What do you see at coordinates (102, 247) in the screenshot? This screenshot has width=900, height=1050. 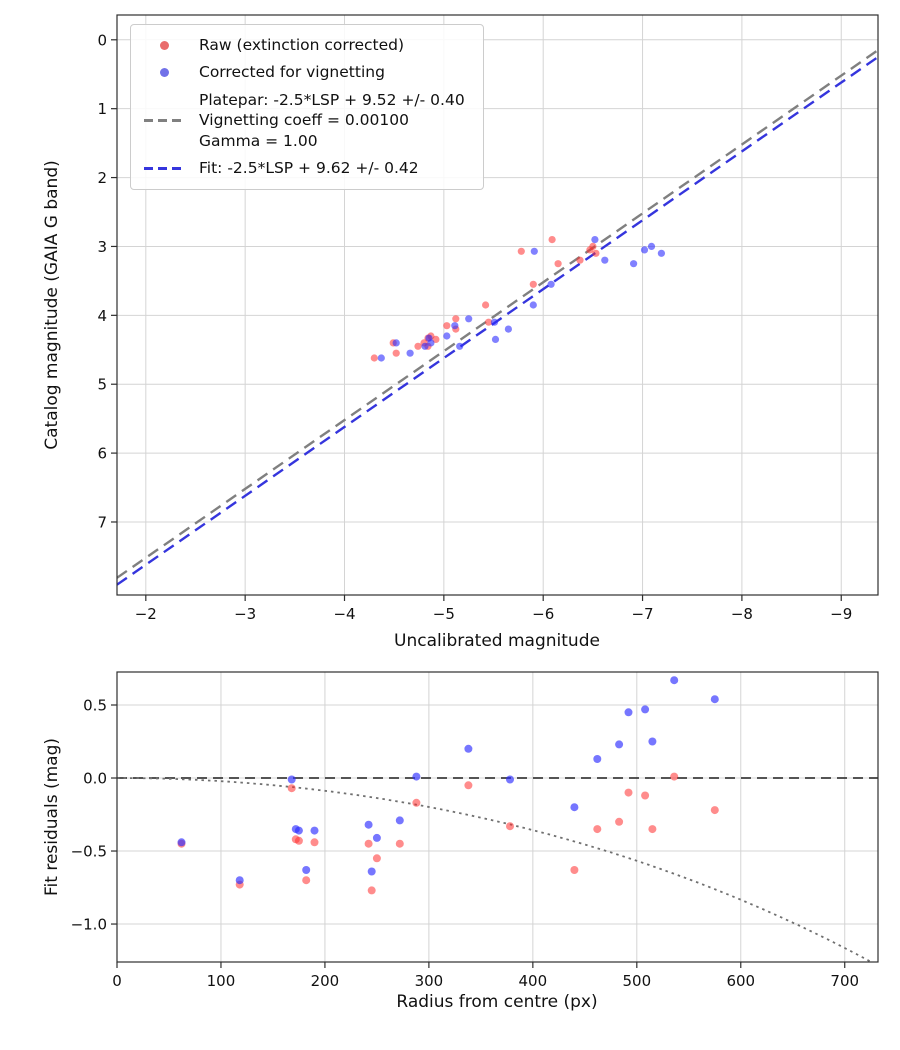 I see `top-y-tick-label: 3` at bounding box center [102, 247].